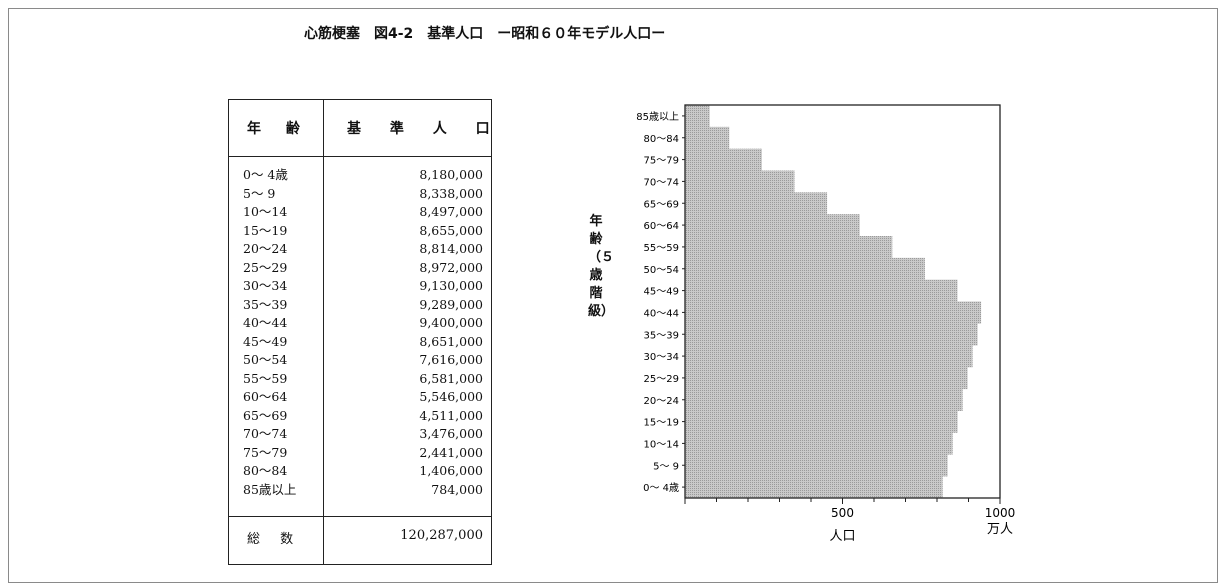 The image size is (1223, 583). Describe the element at coordinates (360, 268) in the screenshot. I see `table-row: 25～29 8,972,000` at that location.